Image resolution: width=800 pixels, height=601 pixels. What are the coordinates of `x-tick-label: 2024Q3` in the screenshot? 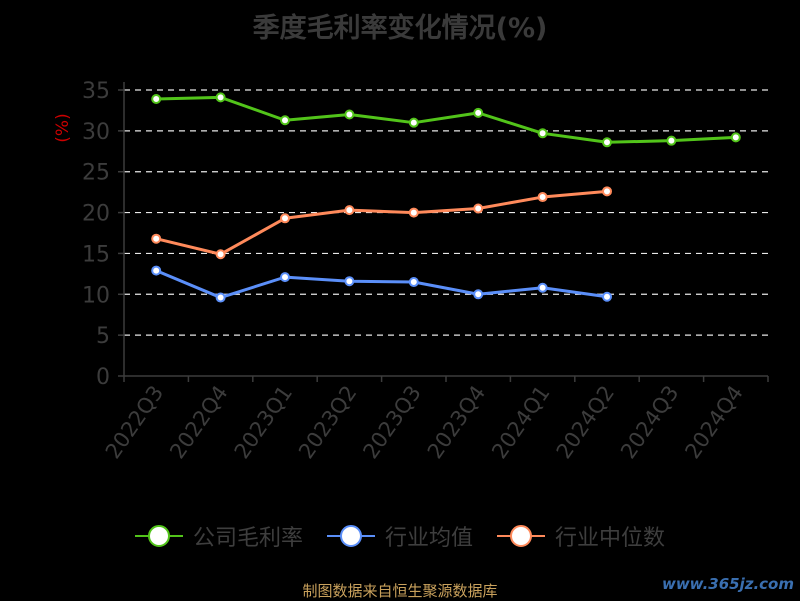 It's located at (649, 422).